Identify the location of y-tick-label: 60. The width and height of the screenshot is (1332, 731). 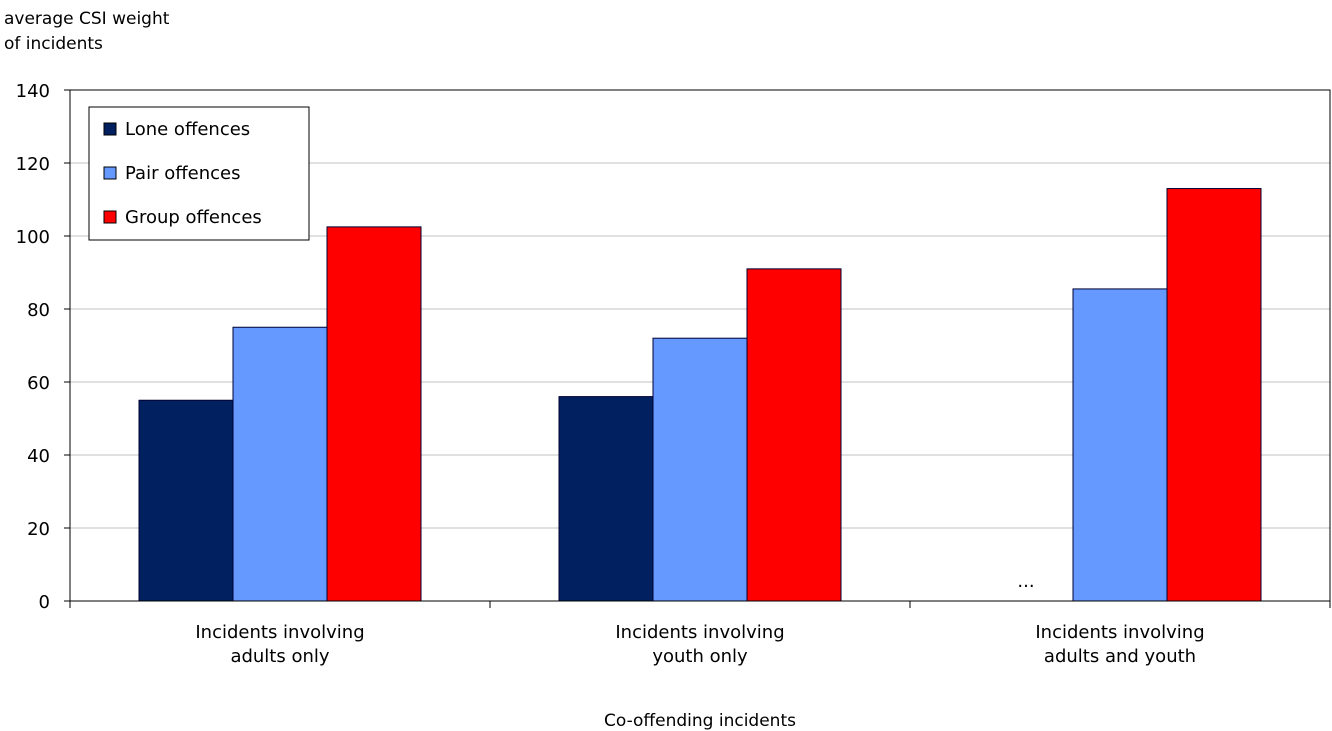
(38, 383).